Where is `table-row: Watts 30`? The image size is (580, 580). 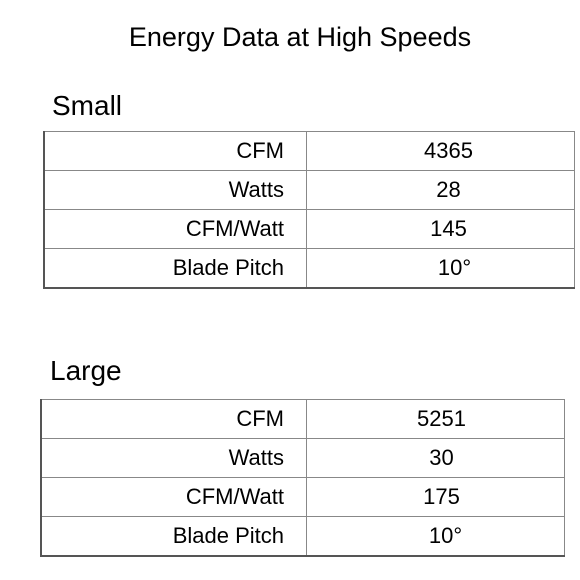 table-row: Watts 30 is located at coordinates (302, 458).